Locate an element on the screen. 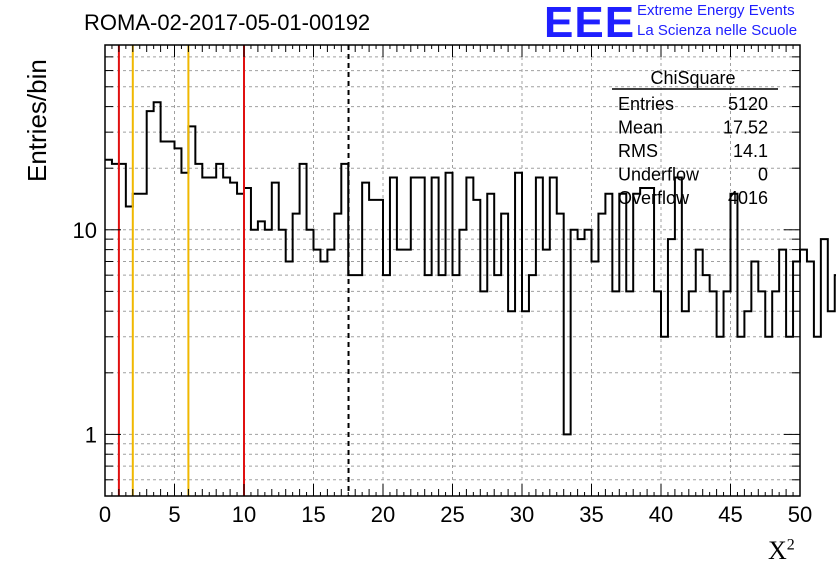  stats-label: Mean is located at coordinates (640, 128).